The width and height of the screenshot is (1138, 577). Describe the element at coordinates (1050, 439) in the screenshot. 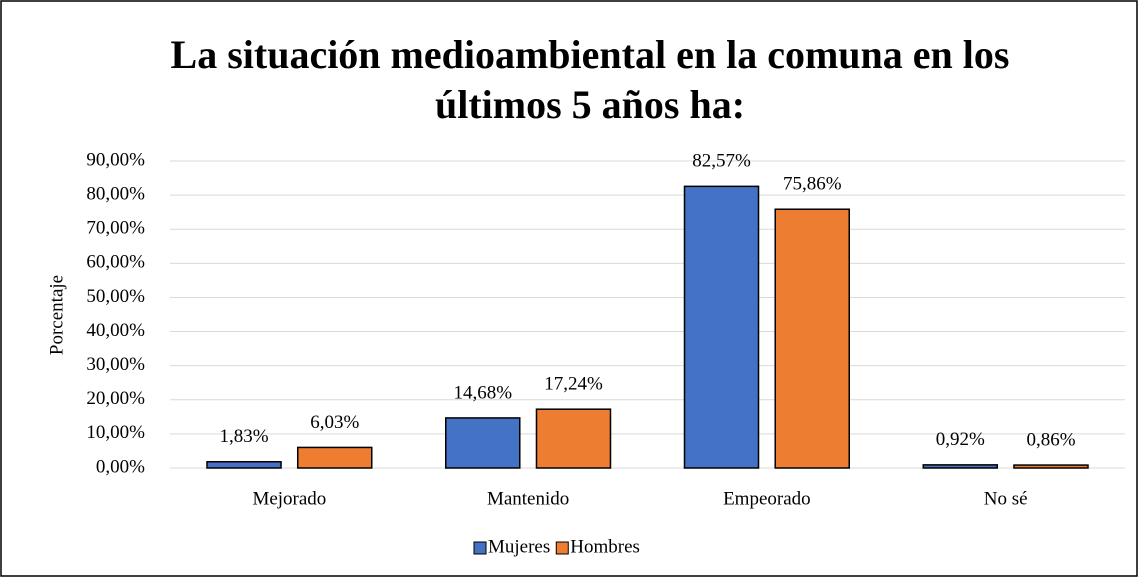

I see `value-label: 0,86%` at that location.